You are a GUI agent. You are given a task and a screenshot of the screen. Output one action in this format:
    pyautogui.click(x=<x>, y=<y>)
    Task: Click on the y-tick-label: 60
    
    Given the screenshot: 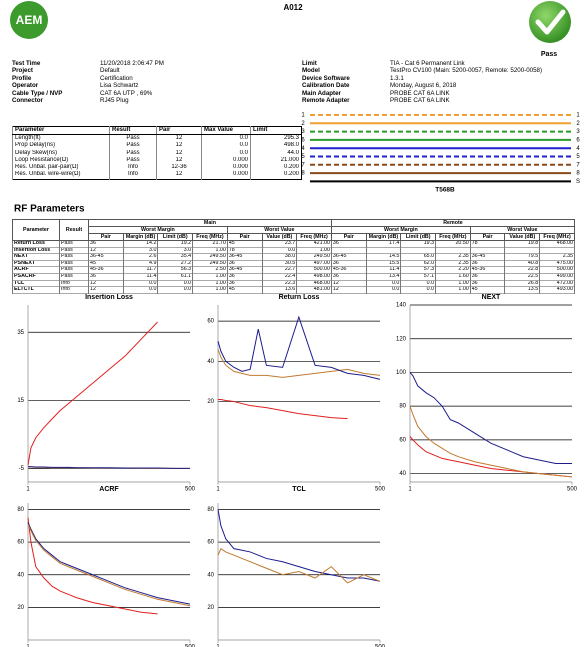 What is the action you would take?
    pyautogui.click(x=20, y=543)
    